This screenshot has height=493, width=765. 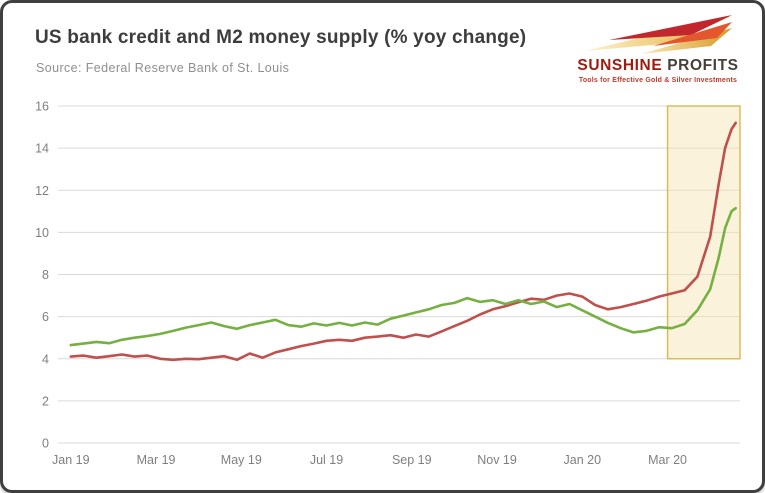 What do you see at coordinates (658, 34) in the screenshot?
I see `triple-arrow-icon` at bounding box center [658, 34].